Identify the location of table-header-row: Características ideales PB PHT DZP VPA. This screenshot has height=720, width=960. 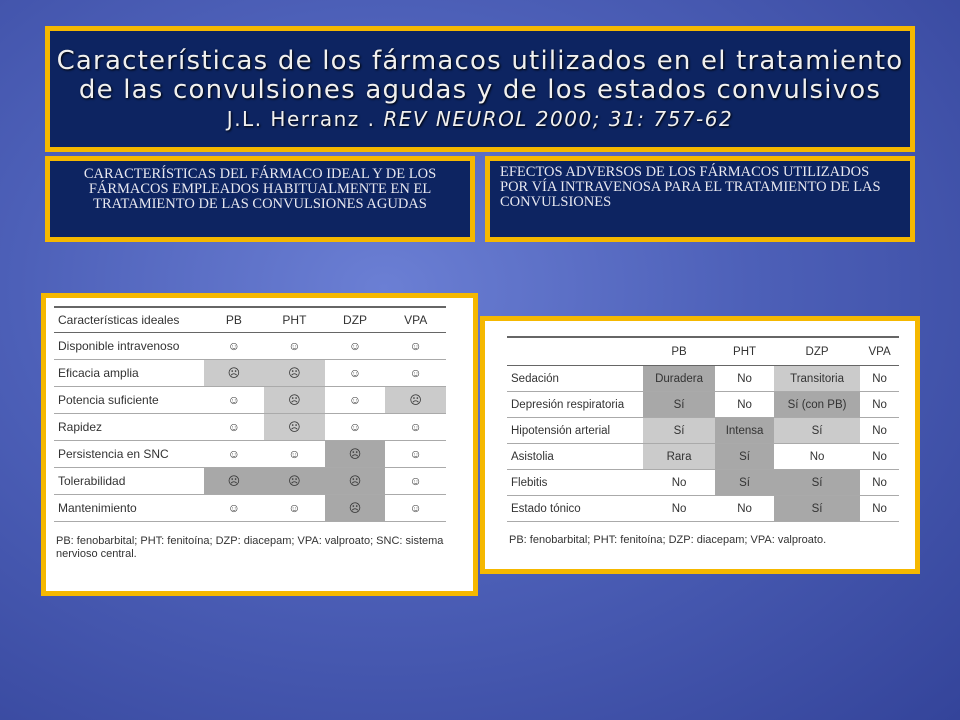
(250, 319).